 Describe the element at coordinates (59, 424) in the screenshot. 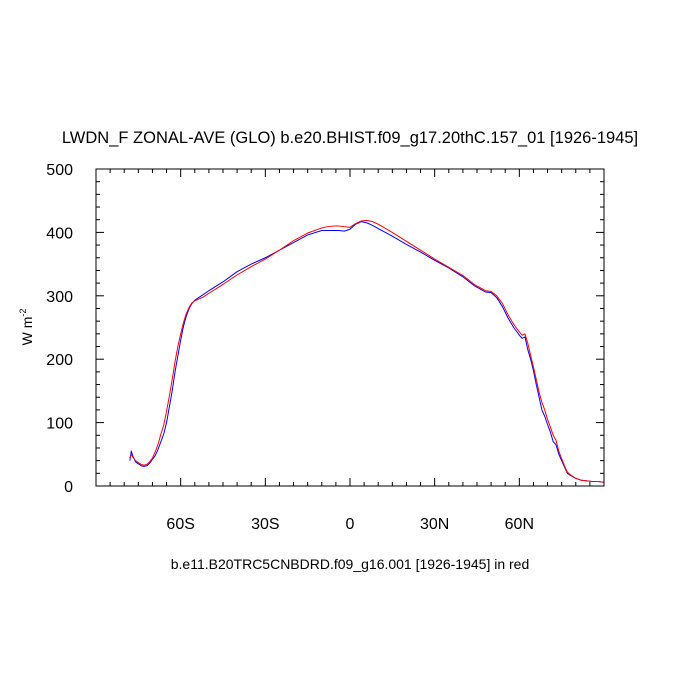

I see `y-tick-label: 100` at that location.